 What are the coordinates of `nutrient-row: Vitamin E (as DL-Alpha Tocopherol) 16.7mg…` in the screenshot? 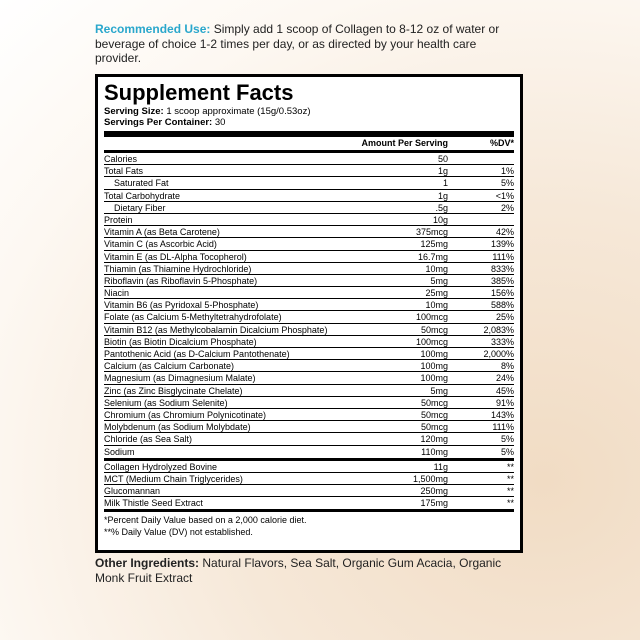 It's located at (309, 257).